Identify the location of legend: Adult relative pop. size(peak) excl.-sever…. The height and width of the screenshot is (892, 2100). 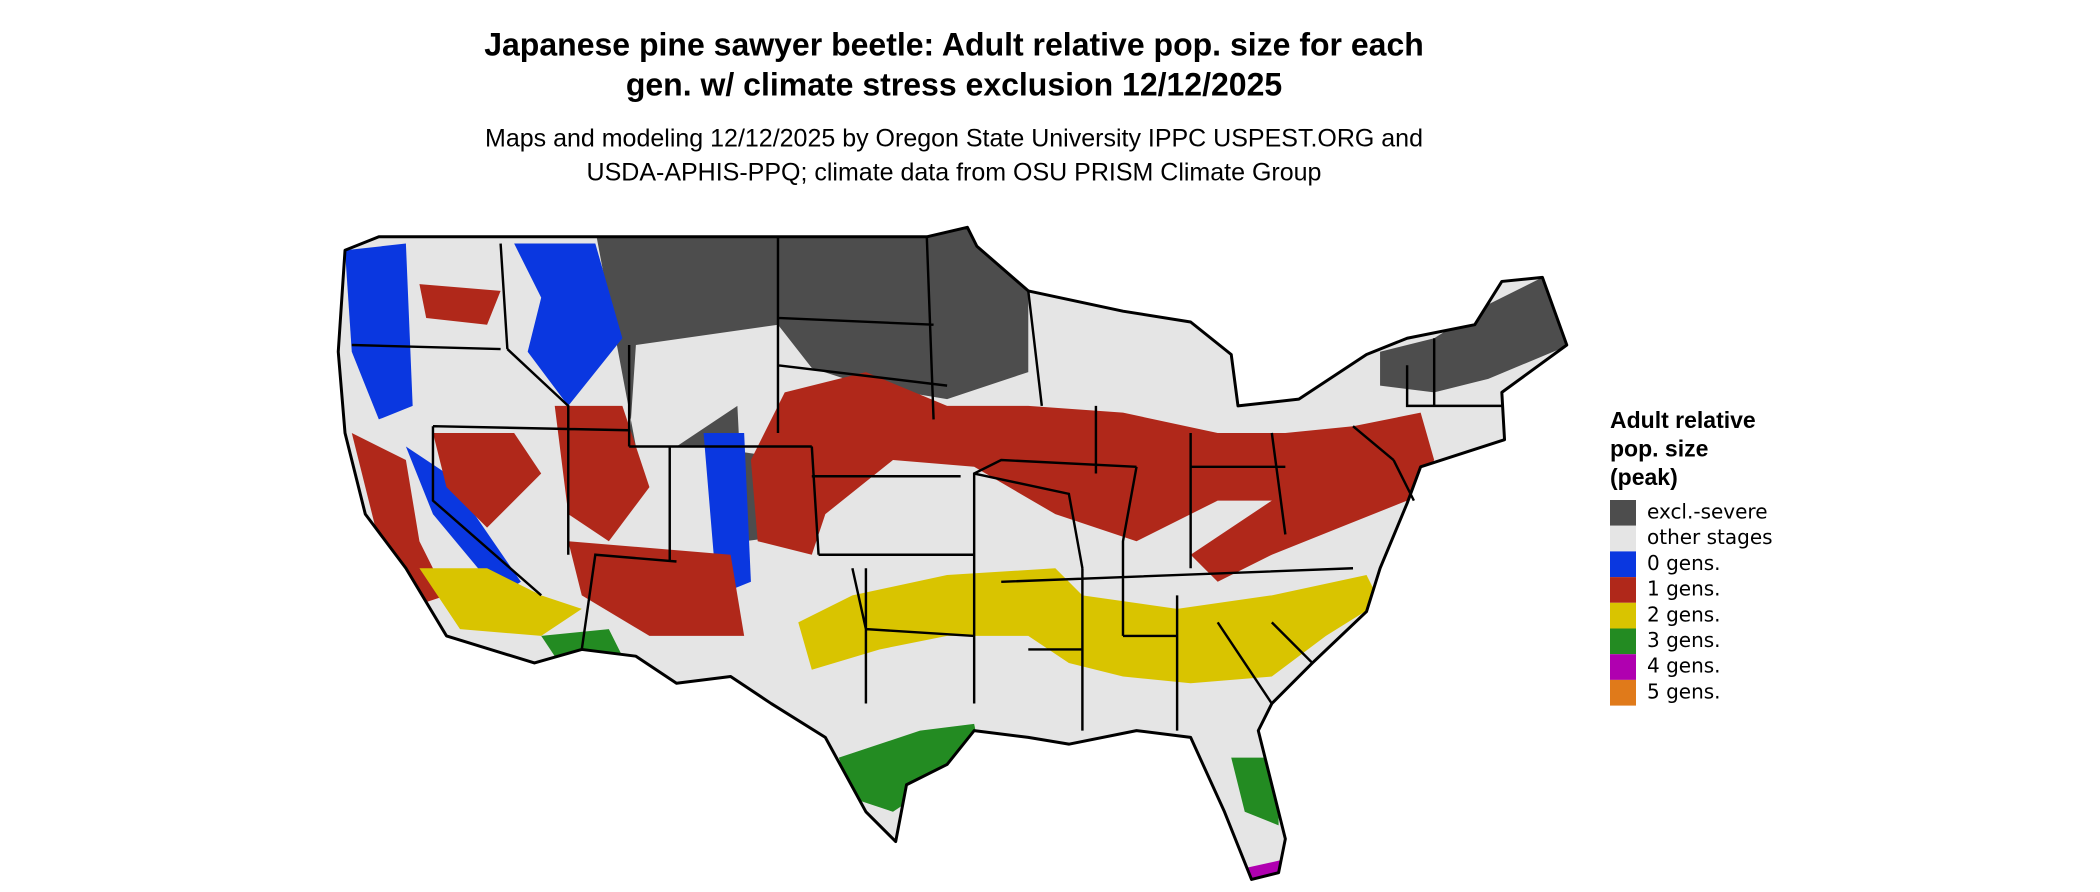
(1691, 556).